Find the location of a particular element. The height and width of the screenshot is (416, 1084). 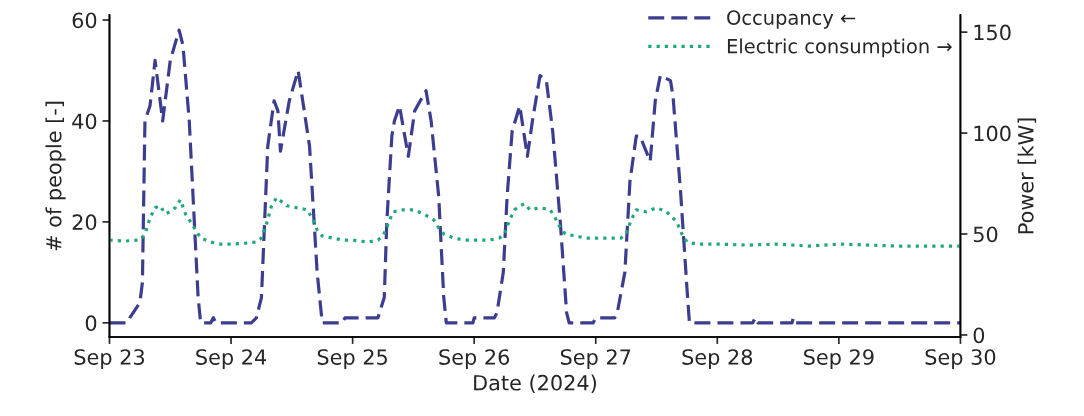

legend-label: Occupancy ← is located at coordinates (791, 19).